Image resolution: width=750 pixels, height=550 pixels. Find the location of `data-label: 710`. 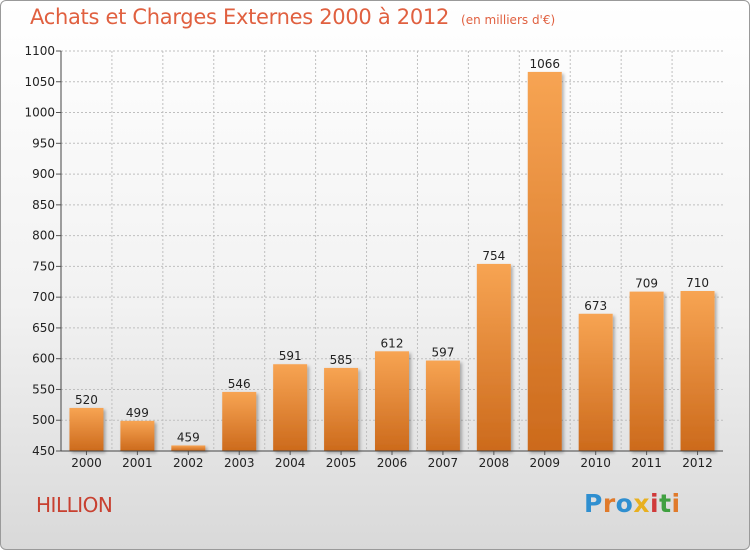

data-label: 710 is located at coordinates (697, 283).